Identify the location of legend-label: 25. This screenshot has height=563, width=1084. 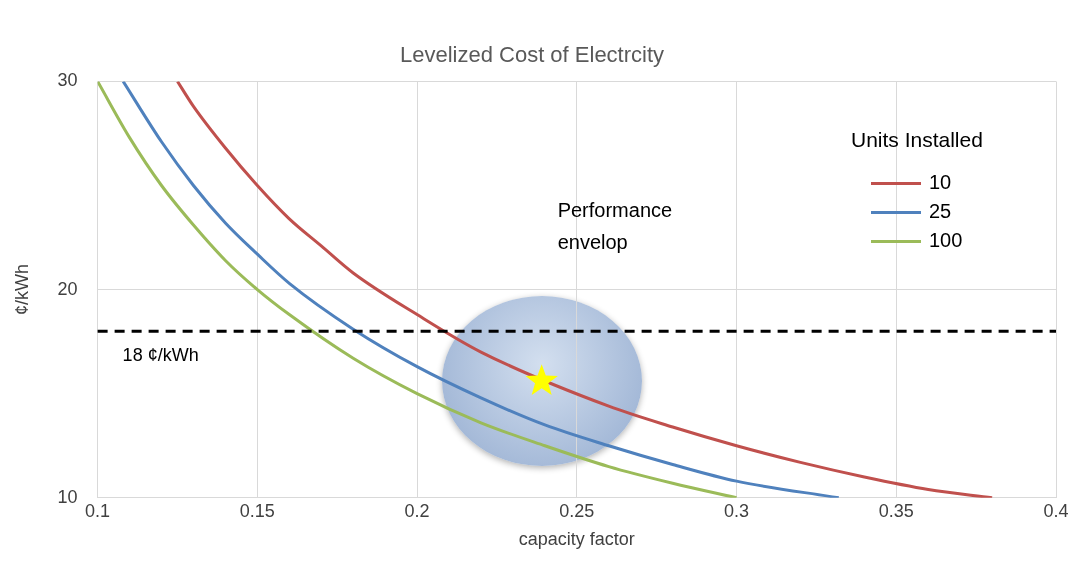
(940, 210).